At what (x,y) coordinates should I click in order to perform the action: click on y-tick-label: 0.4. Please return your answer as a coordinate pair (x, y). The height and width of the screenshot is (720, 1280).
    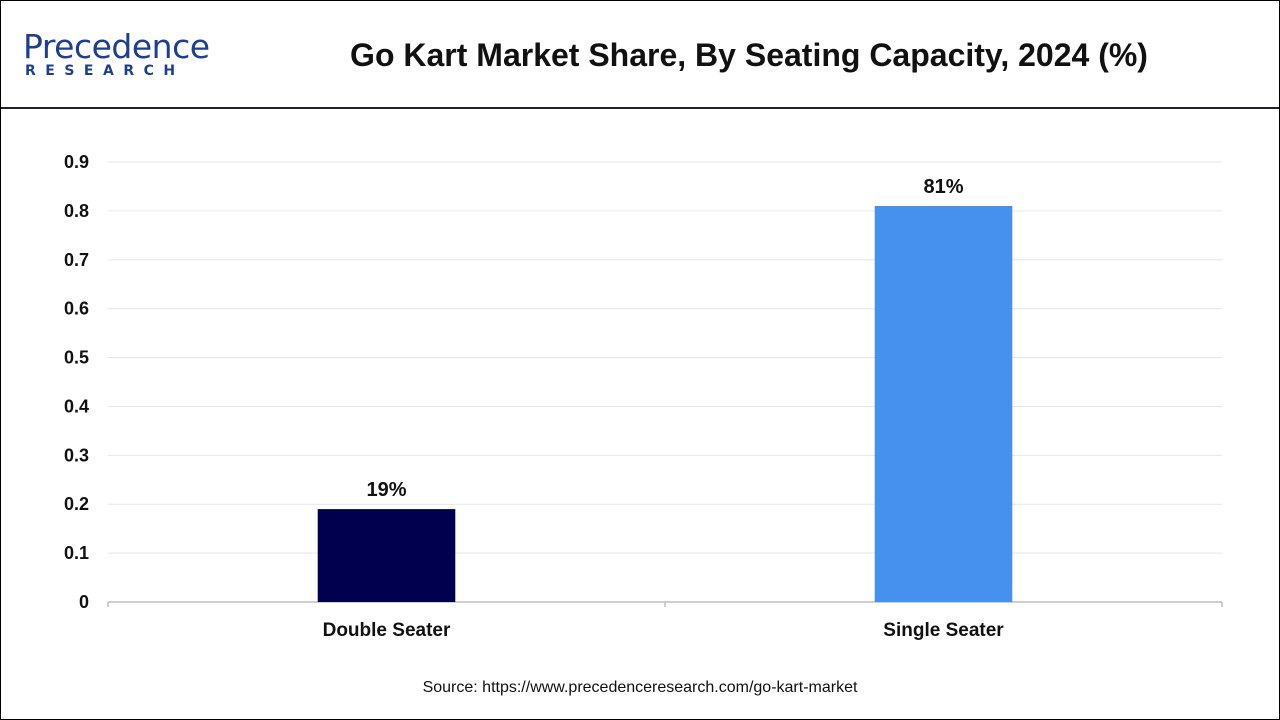
    Looking at the image, I should click on (76, 406).